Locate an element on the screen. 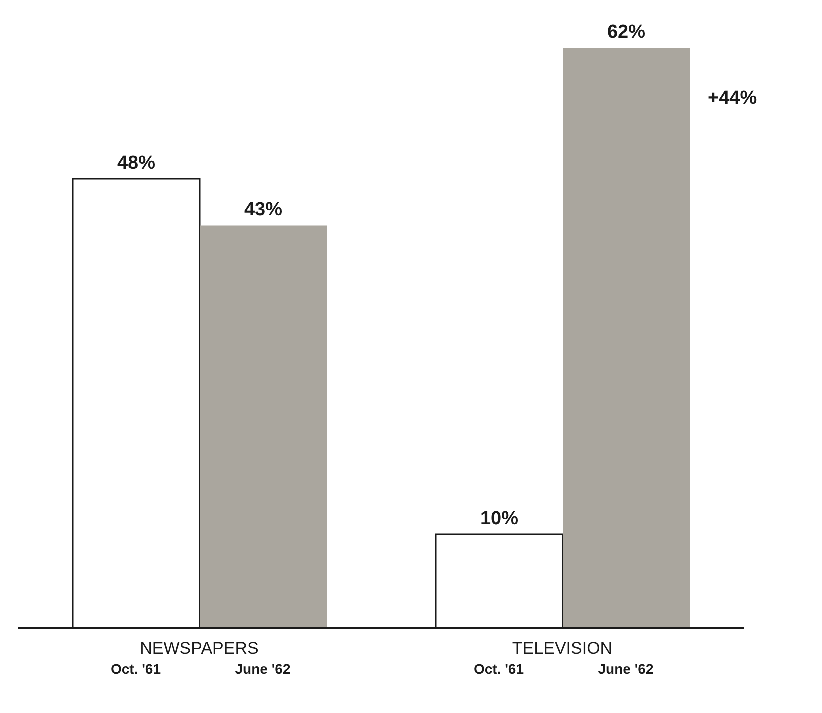 This screenshot has height=713, width=822. annotation: +44% is located at coordinates (733, 99).